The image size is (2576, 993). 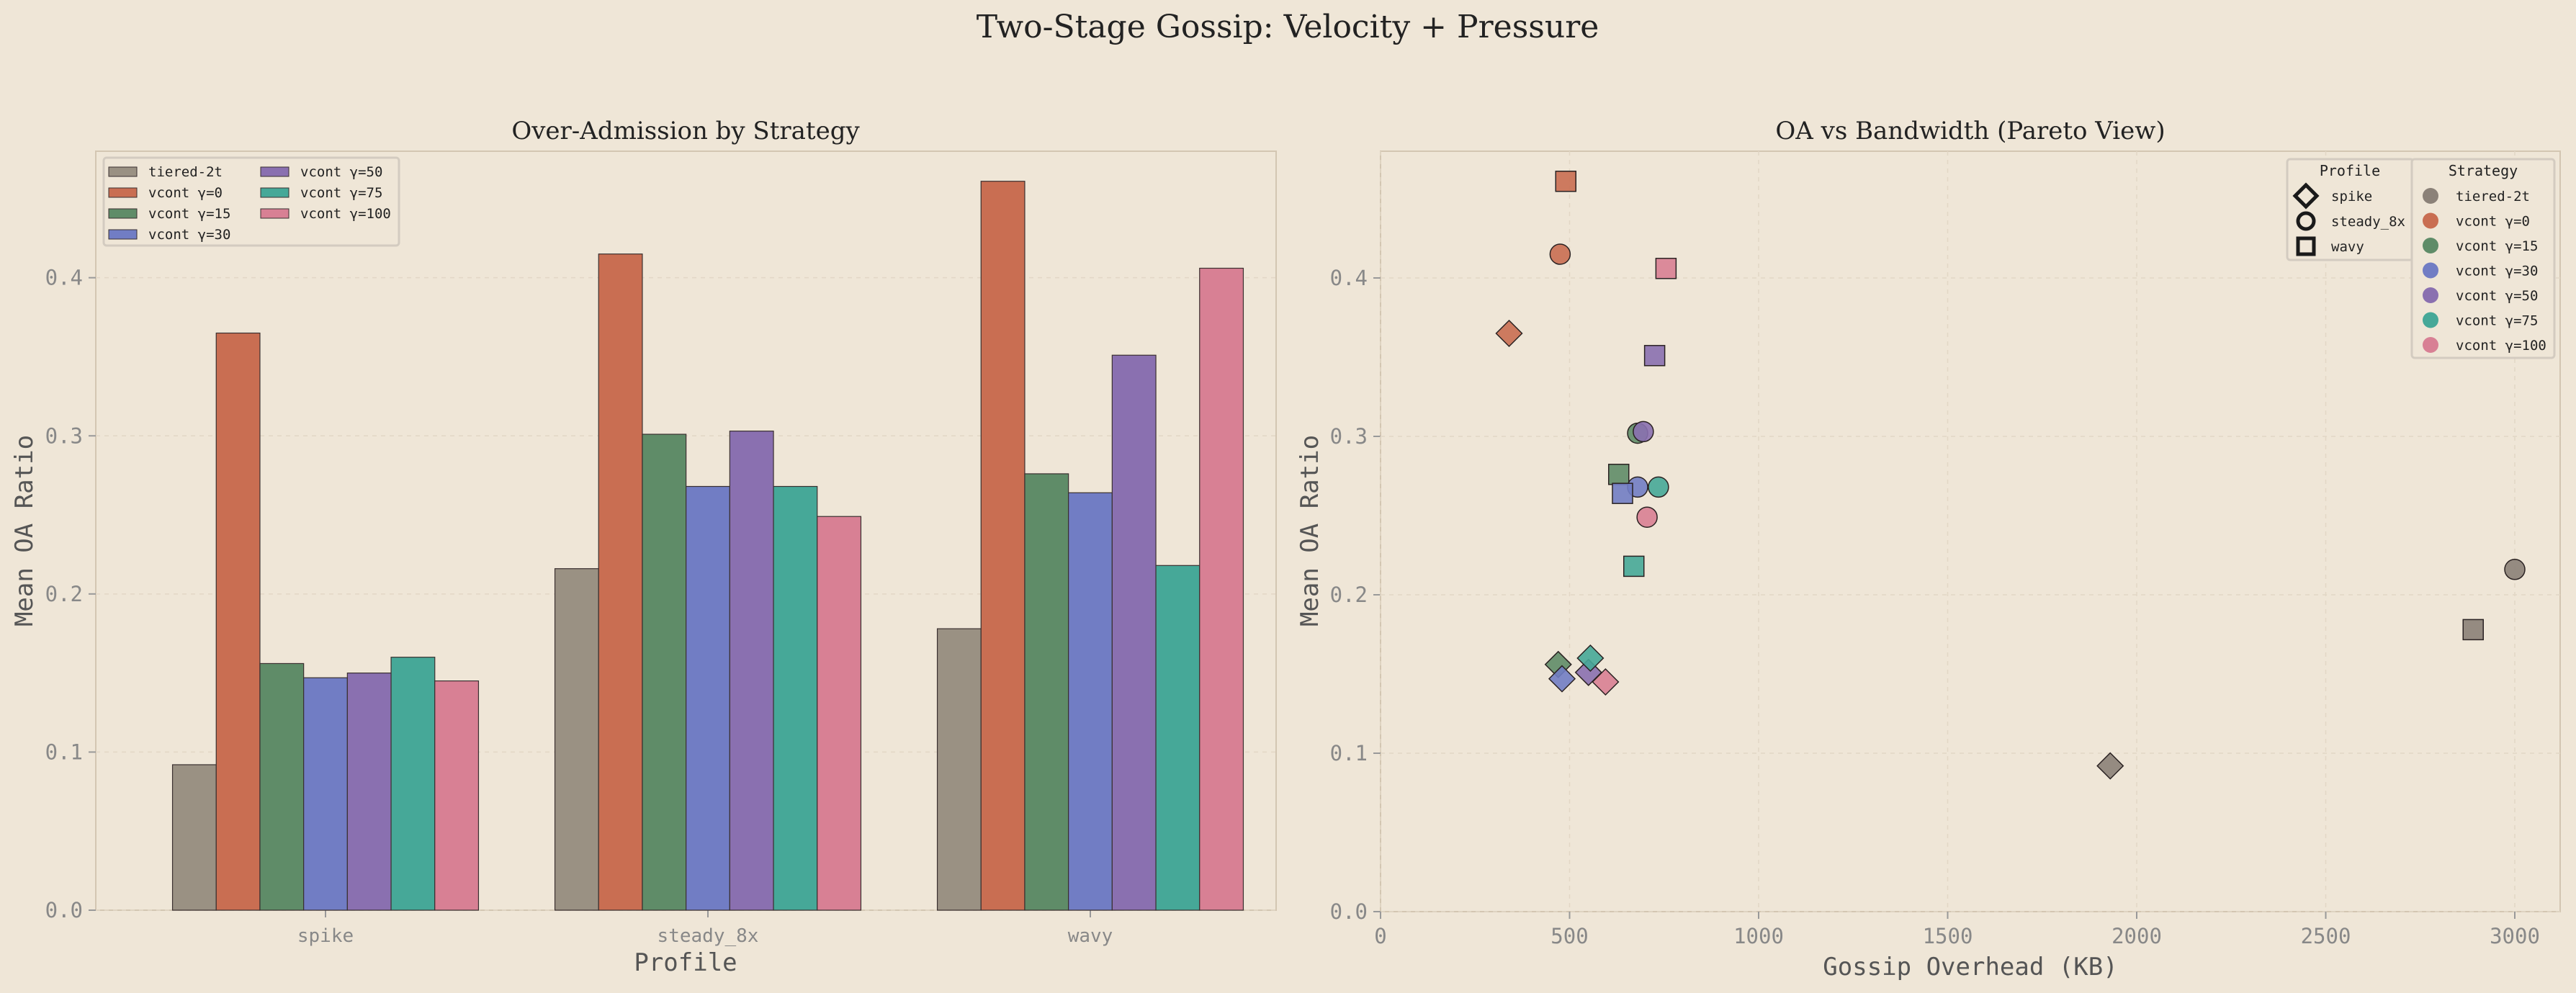 I want to click on legend-title: Profile, so click(x=2350, y=170).